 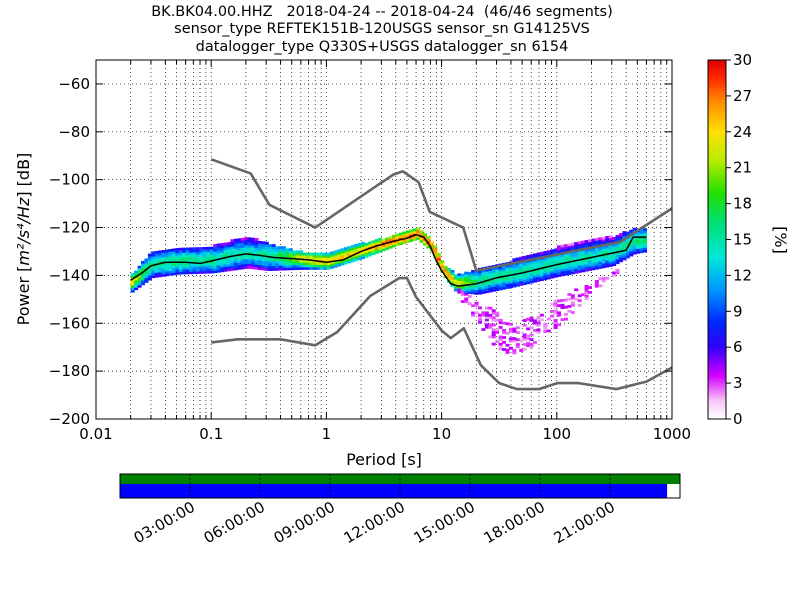 I want to click on mean-psd-curve, so click(x=388, y=260).